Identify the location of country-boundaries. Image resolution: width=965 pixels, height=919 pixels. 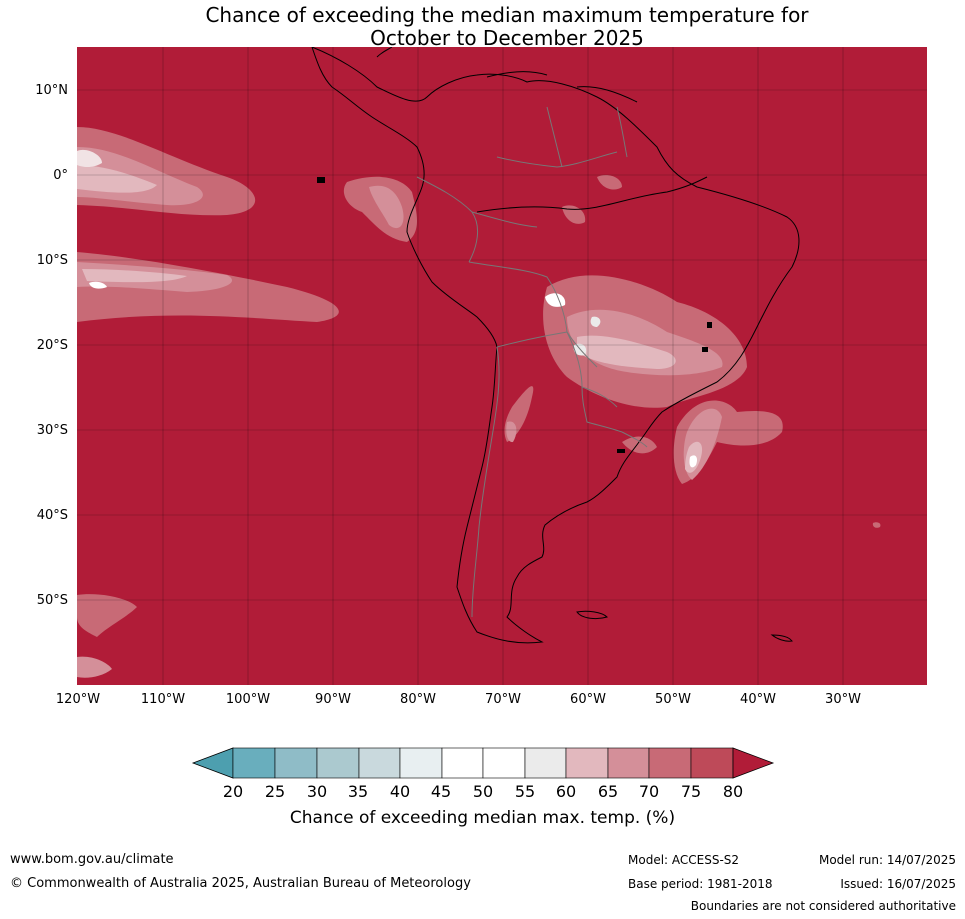
(532, 362).